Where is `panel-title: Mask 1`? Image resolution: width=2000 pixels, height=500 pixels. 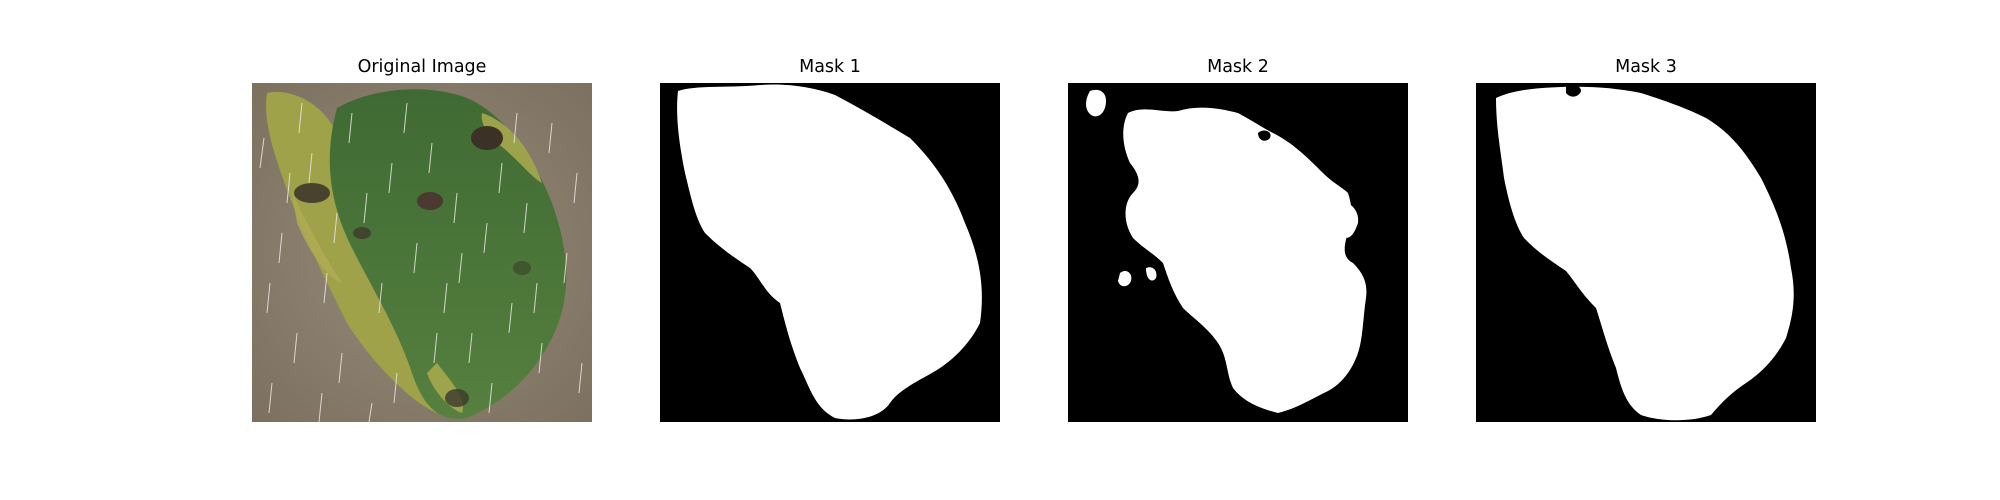
panel-title: Mask 1 is located at coordinates (830, 67).